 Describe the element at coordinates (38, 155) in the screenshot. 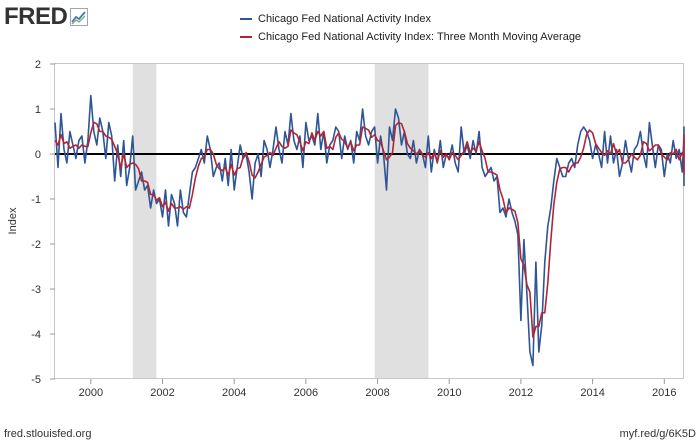

I see `y-tick-label: 0` at that location.